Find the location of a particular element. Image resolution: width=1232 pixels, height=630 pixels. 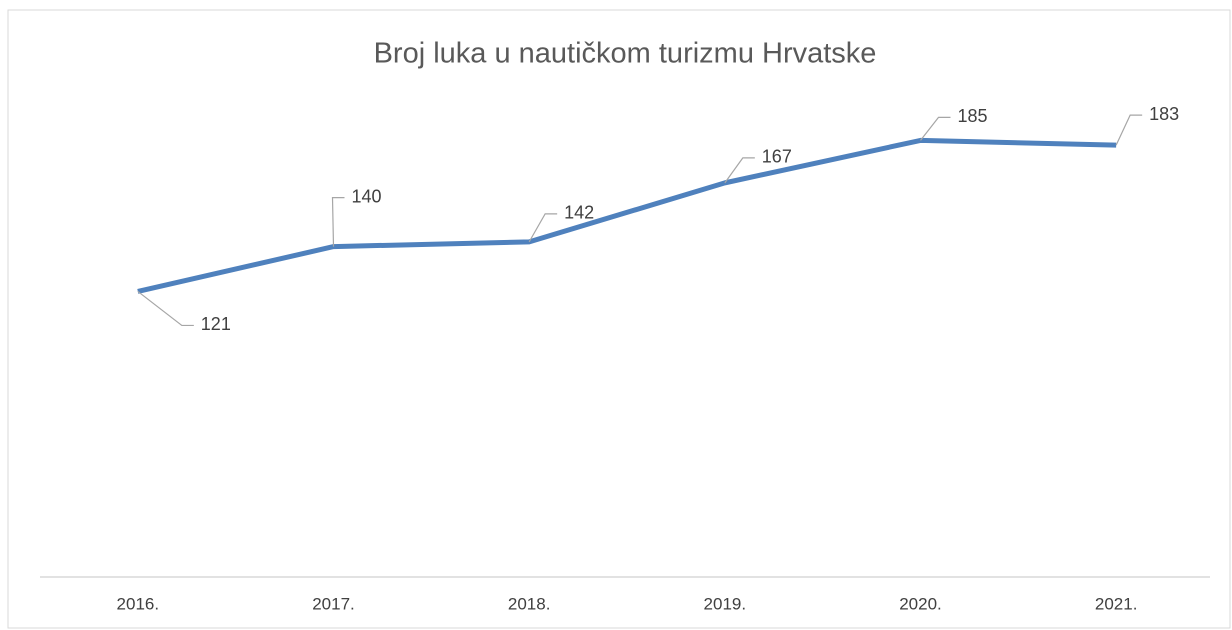

data-label: 140 is located at coordinates (366, 196).